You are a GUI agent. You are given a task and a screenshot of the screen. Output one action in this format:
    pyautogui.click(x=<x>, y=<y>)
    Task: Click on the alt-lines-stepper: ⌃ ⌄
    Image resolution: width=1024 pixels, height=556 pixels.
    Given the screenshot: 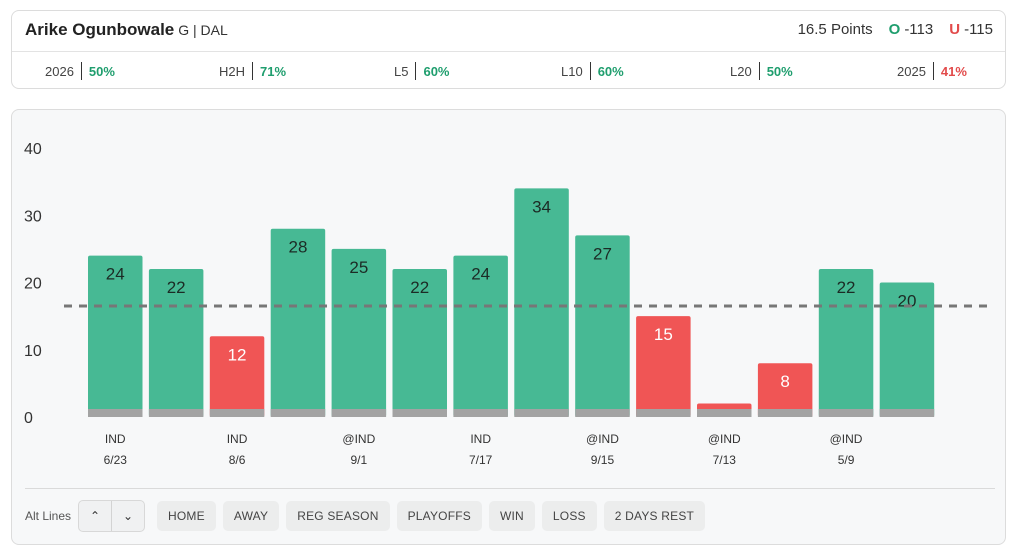 What is the action you would take?
    pyautogui.click(x=112, y=516)
    